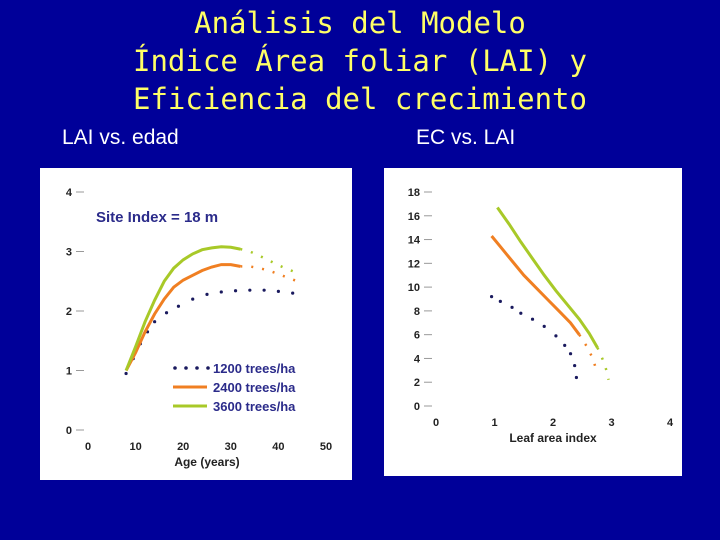 This screenshot has height=540, width=720. I want to click on x-tick-label: 30, so click(231, 447).